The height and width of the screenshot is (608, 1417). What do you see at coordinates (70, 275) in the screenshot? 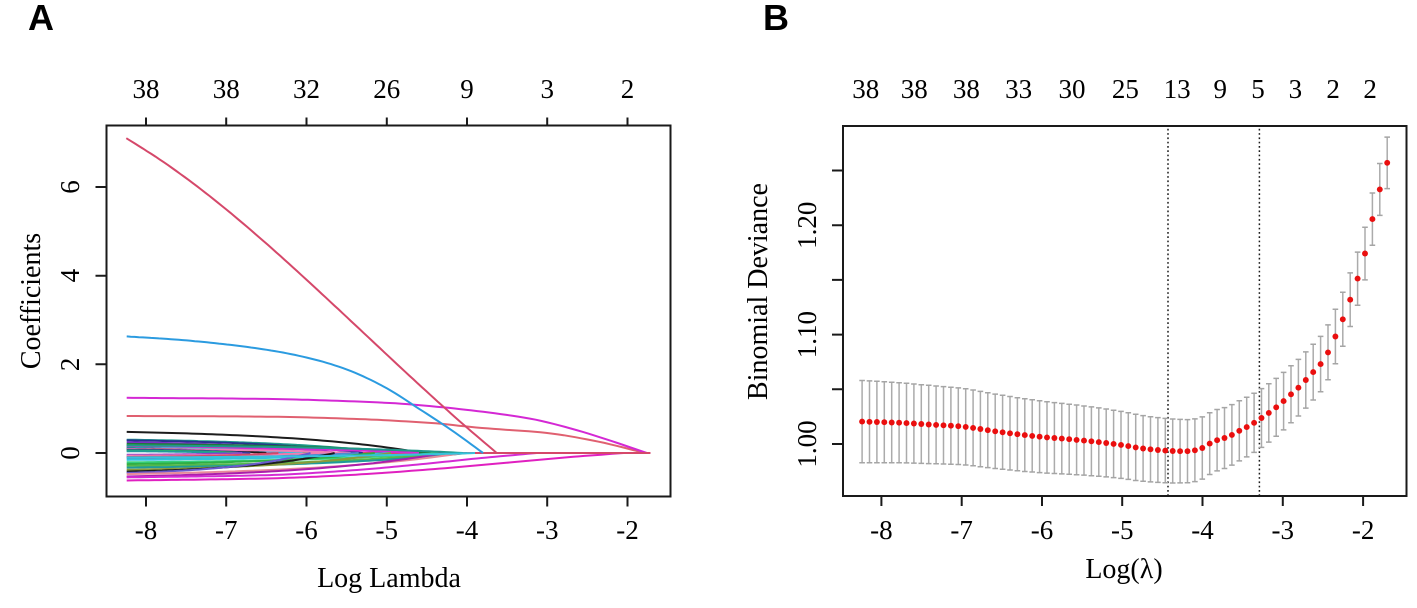
I see `svg-text: 4` at bounding box center [70, 275].